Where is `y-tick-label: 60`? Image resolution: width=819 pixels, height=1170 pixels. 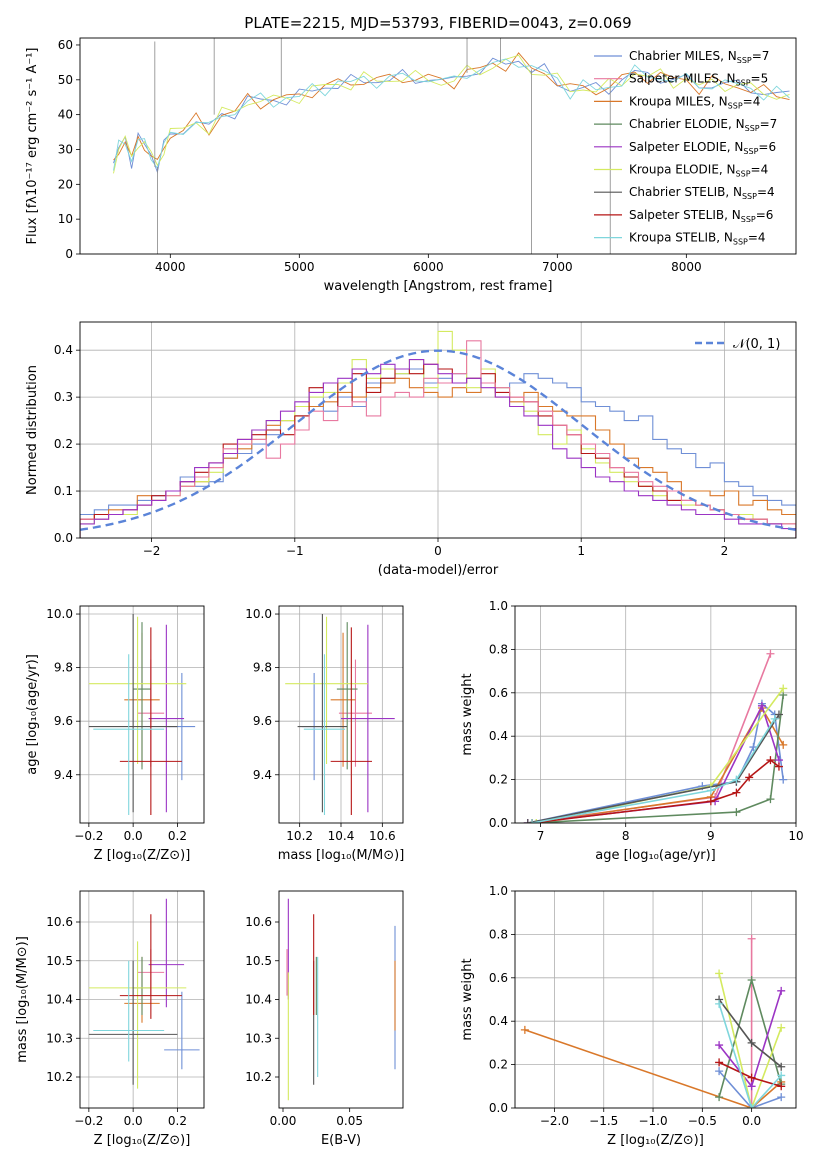
y-tick-label: 60 is located at coordinates (65, 45).